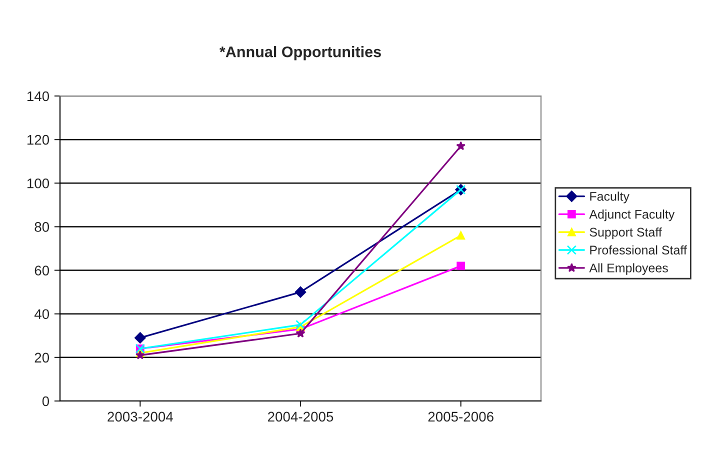 This screenshot has width=714, height=457. I want to click on y-tick-label: 80, so click(42, 227).